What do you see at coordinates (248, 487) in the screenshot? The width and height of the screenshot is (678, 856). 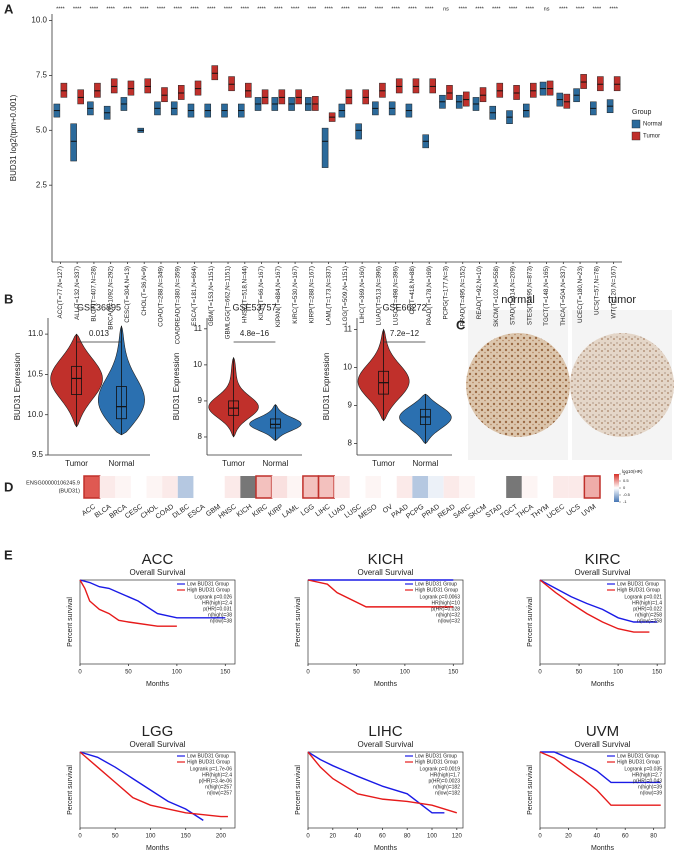 I see `na-cell` at bounding box center [248, 487].